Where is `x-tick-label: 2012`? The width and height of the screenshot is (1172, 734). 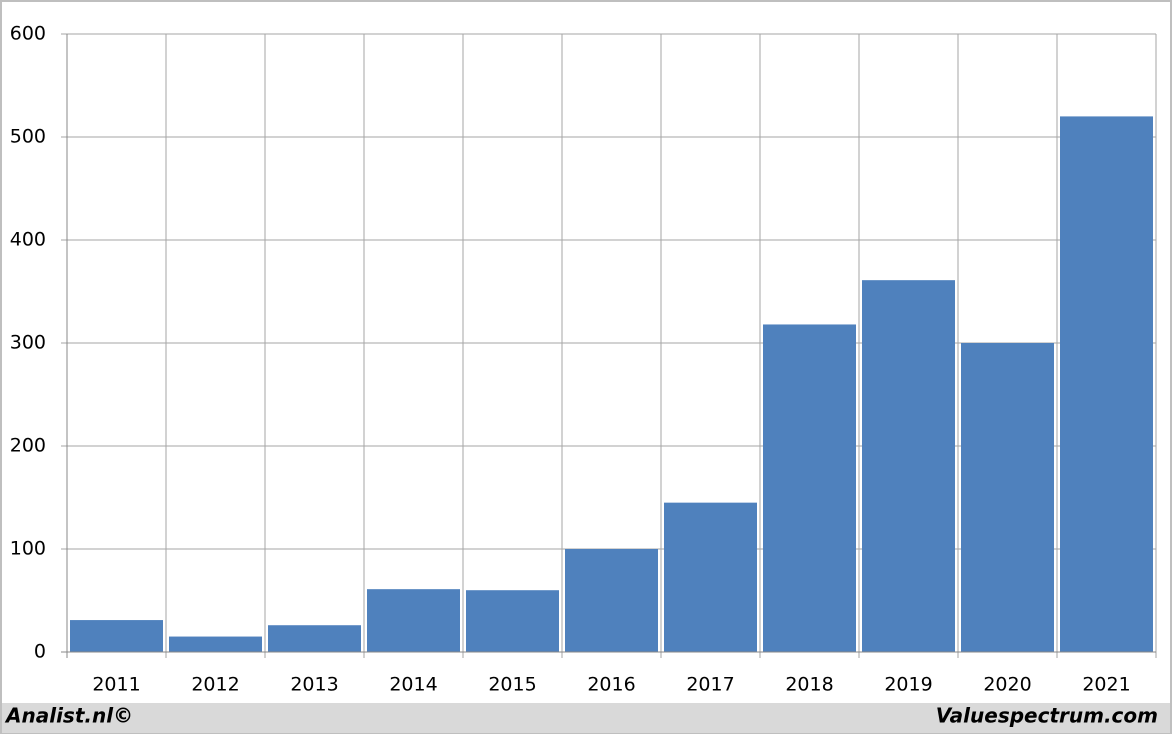
x-tick-label: 2012 is located at coordinates (215, 685).